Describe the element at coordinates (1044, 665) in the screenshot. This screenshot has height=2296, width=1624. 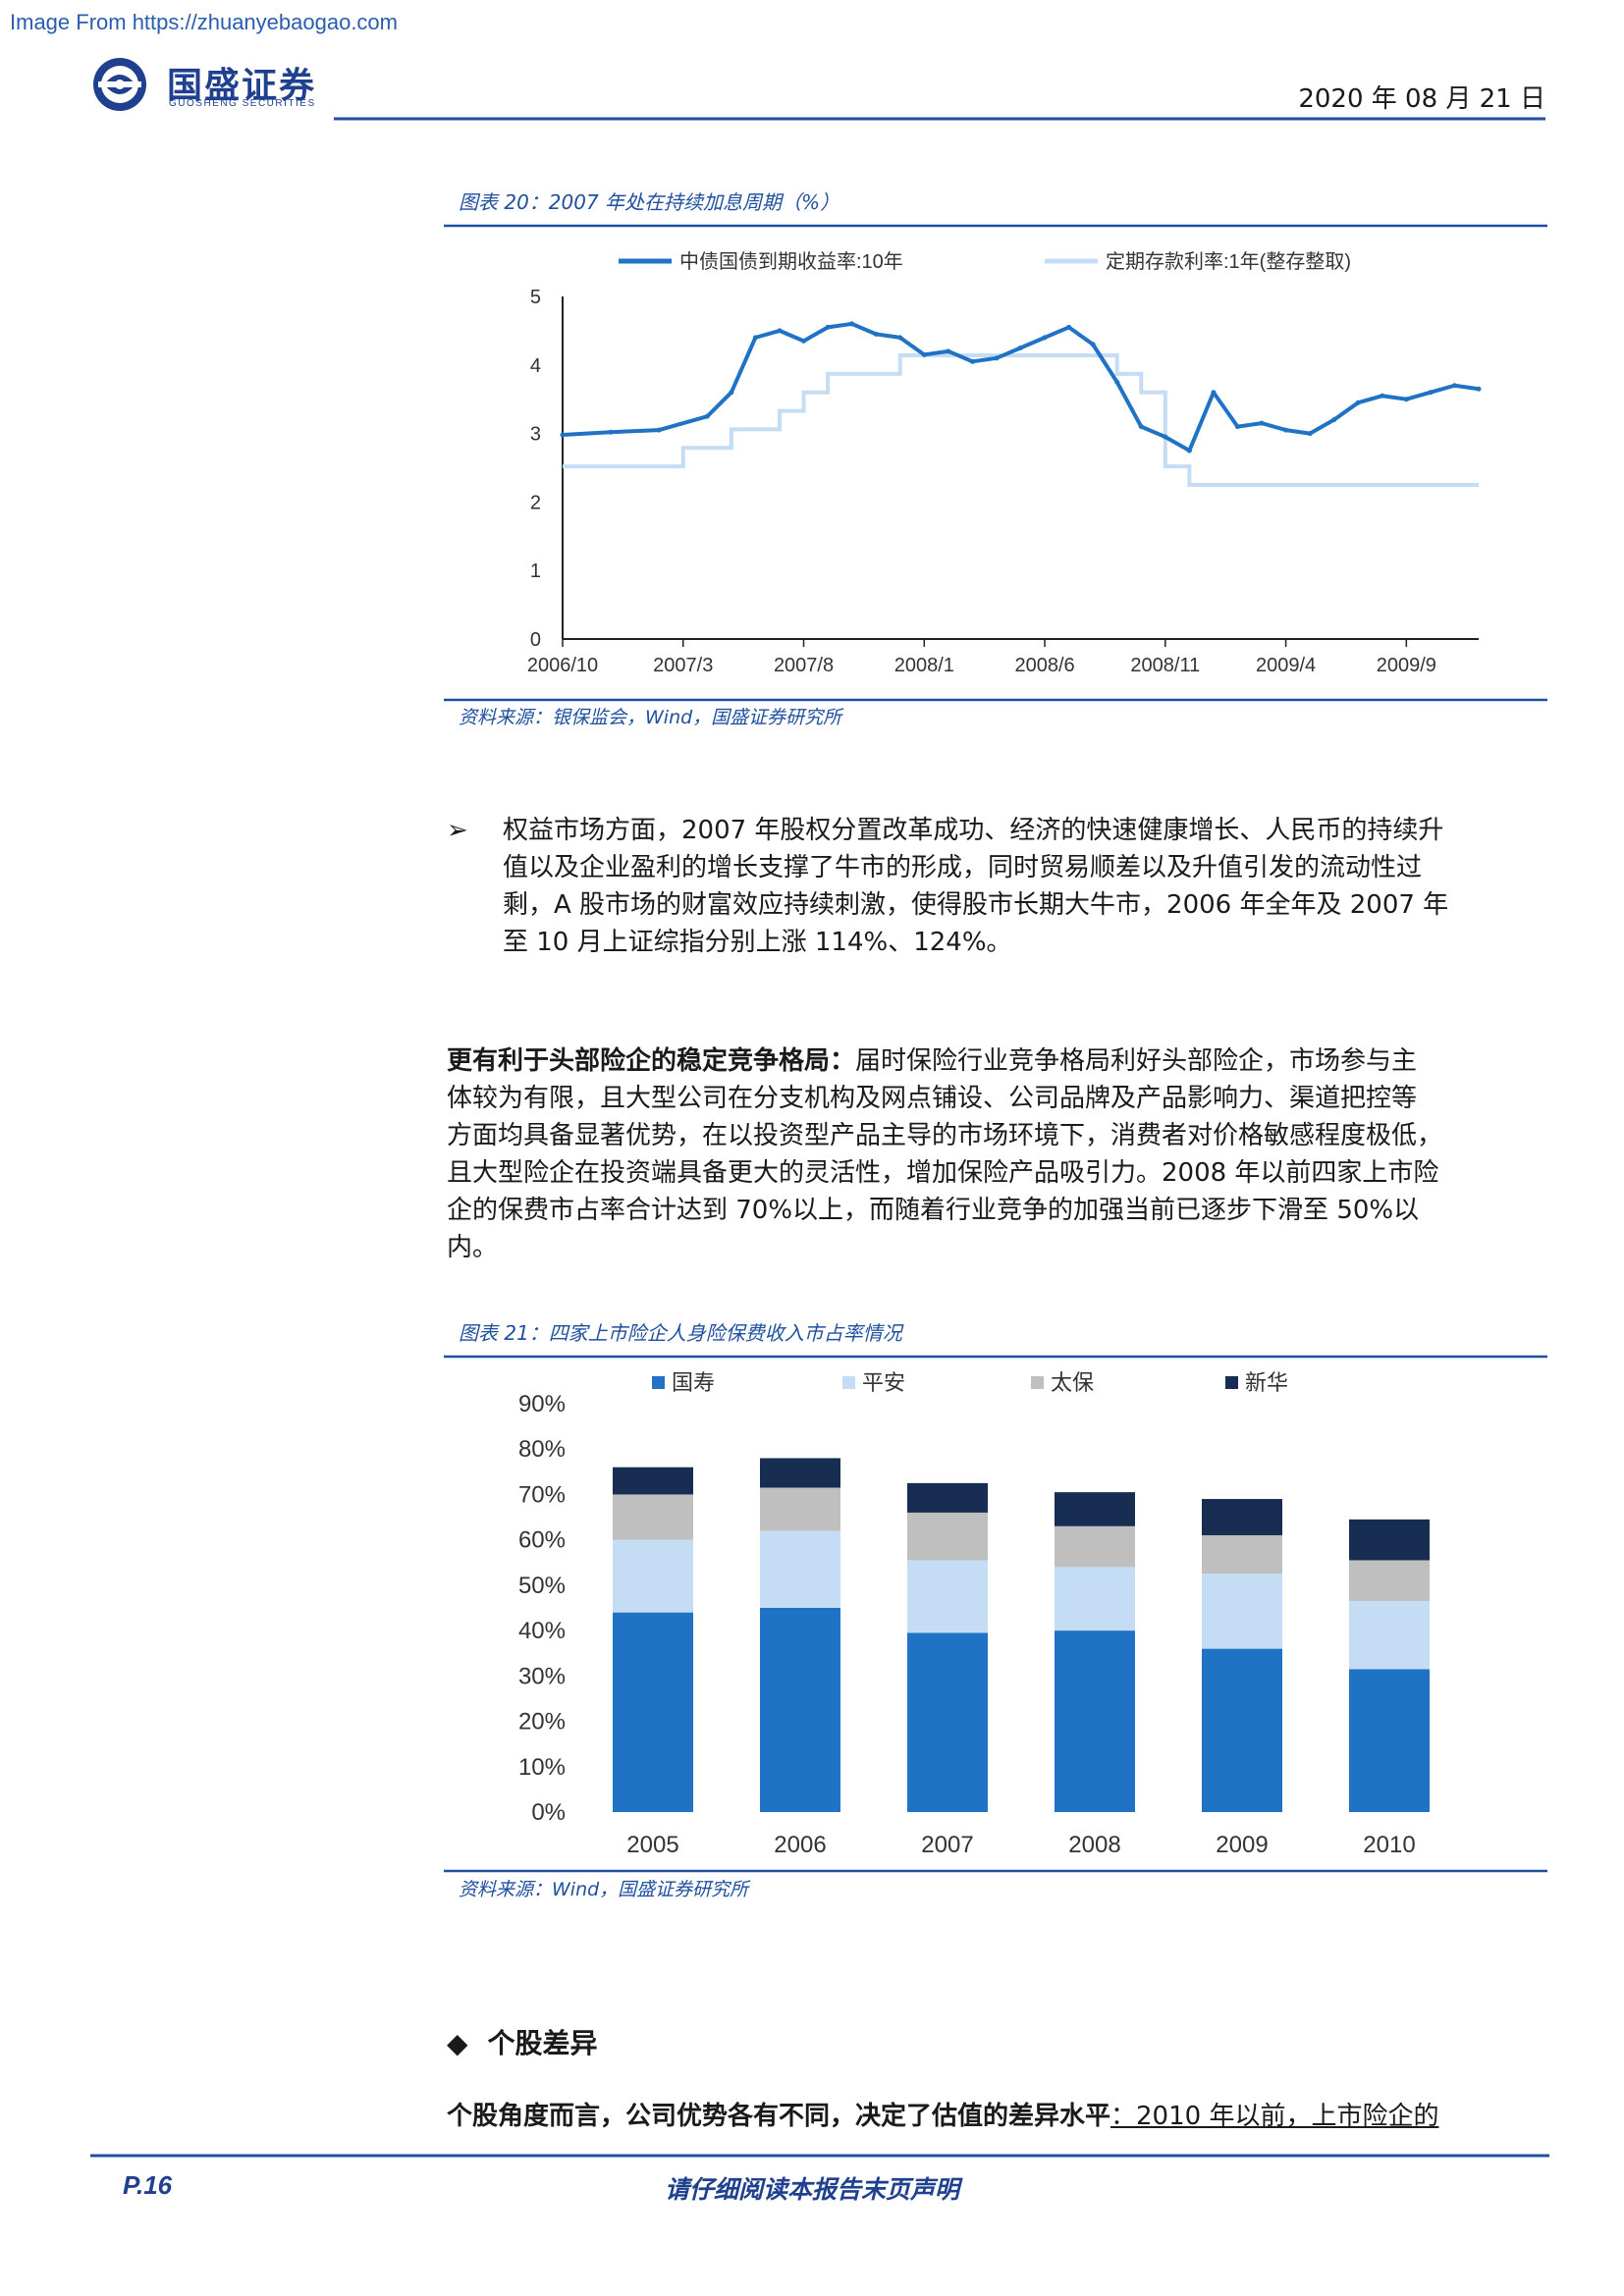
I see `x-tick-label: 2008/6` at that location.